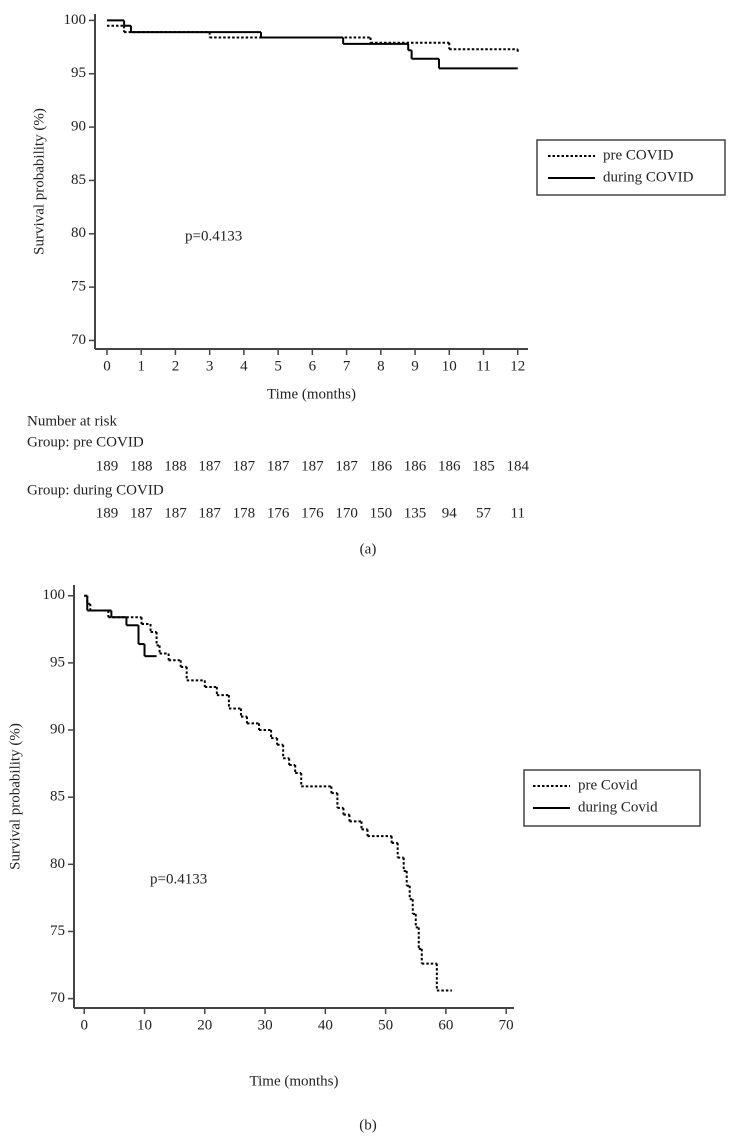 The image size is (737, 1141). What do you see at coordinates (368, 1125) in the screenshot?
I see `caption: (b)` at bounding box center [368, 1125].